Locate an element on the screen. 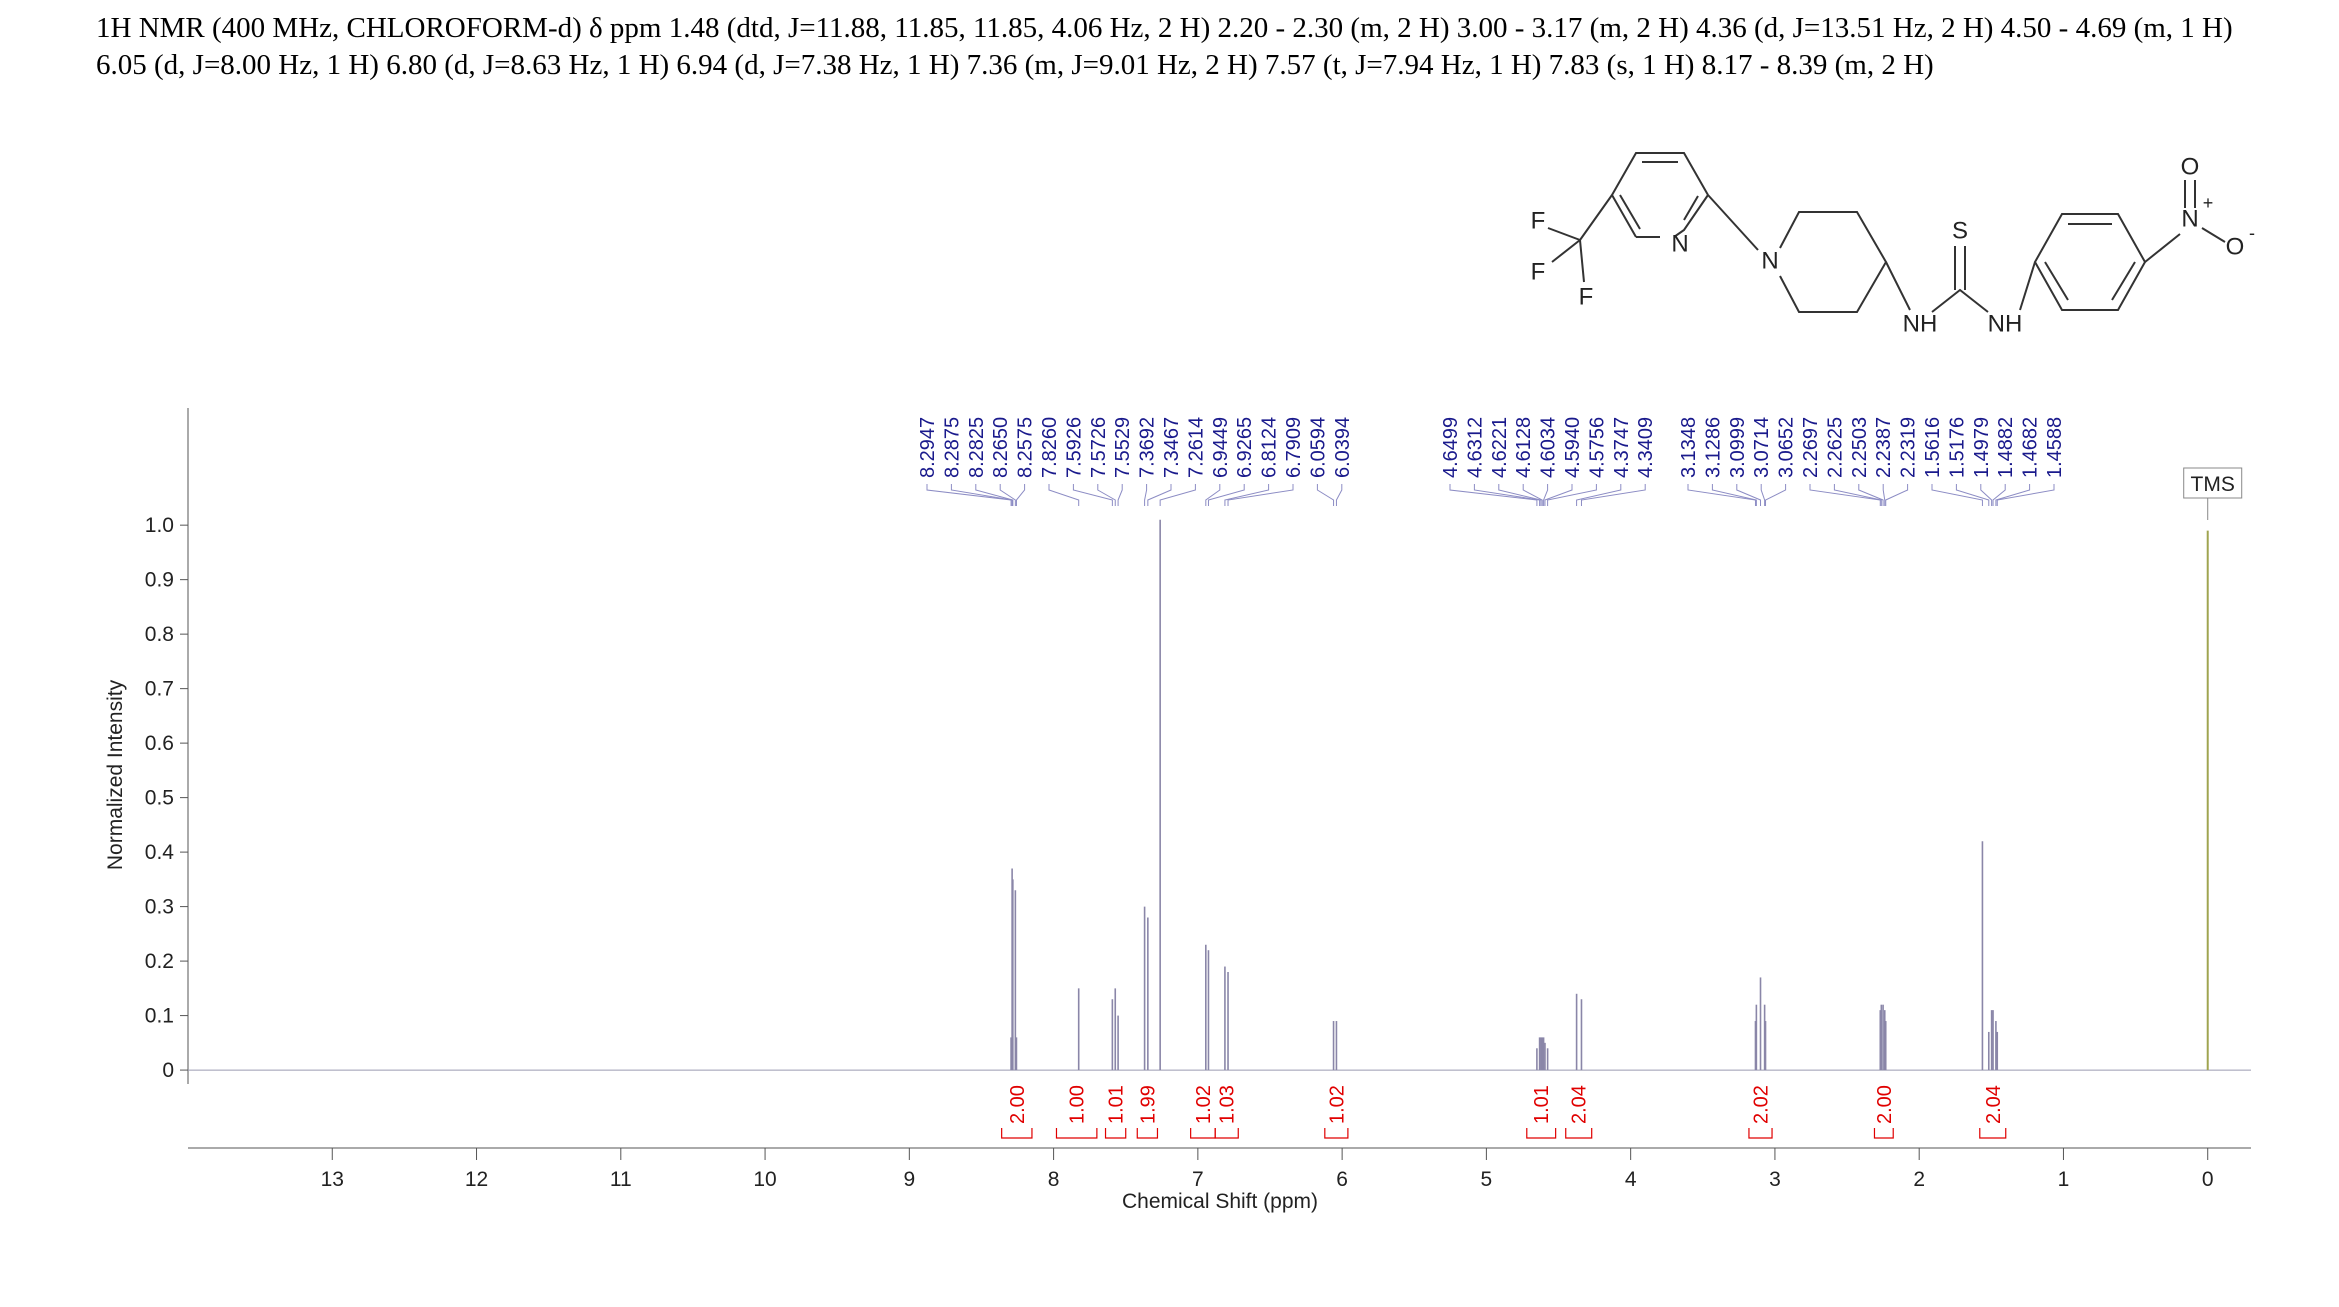 The width and height of the screenshot is (2339, 1307). x-tick-label: 5 is located at coordinates (1487, 1179).